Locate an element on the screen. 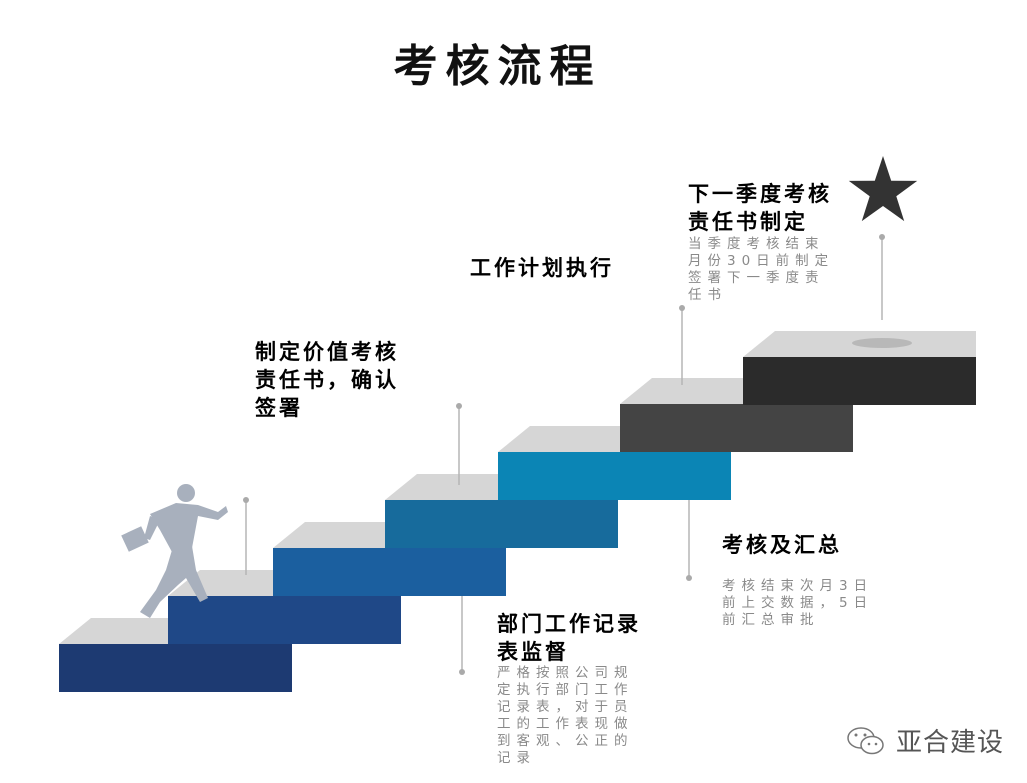 The image size is (1027, 783). desc-line: 当季度考核结束 is located at coordinates (756, 244).